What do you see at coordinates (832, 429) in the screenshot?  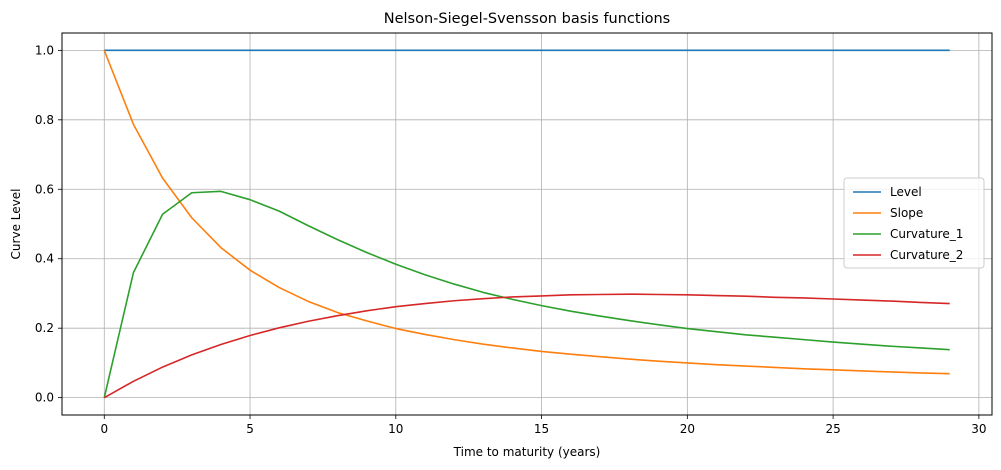 I see `x-tick-label: 25` at bounding box center [832, 429].